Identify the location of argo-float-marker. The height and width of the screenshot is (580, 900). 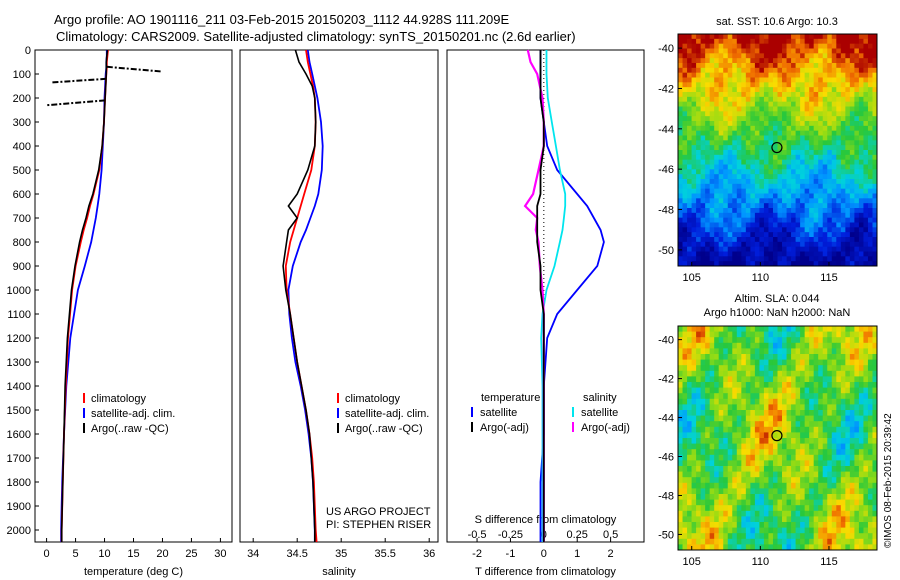
(777, 436).